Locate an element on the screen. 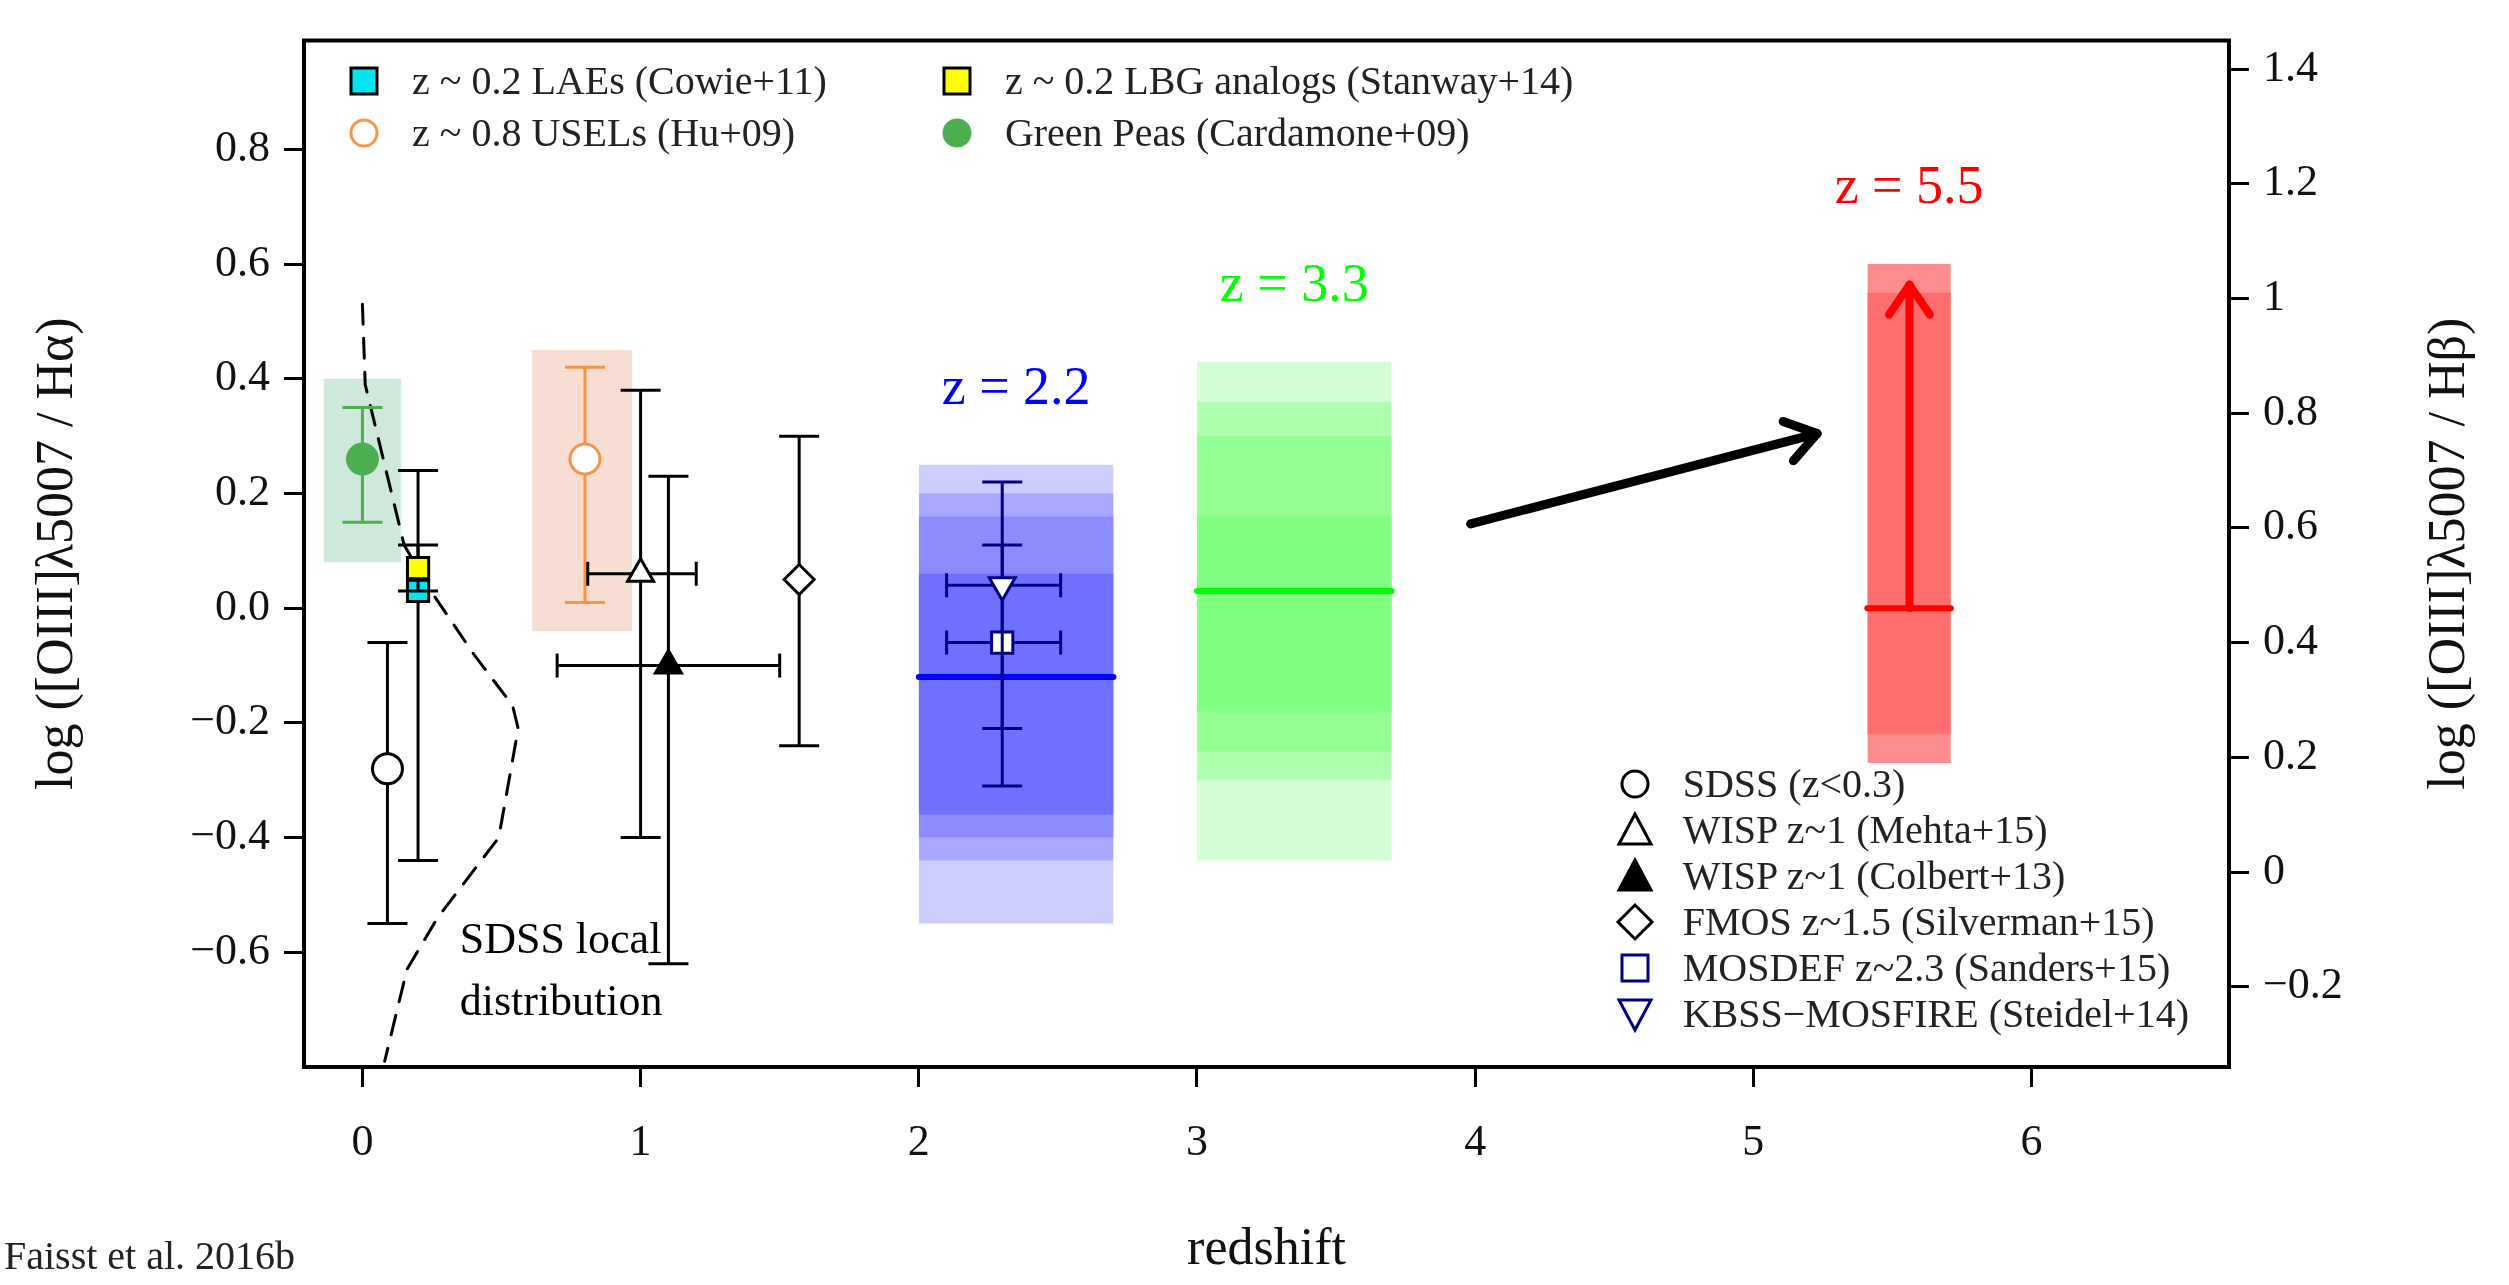 This screenshot has width=2509, height=1285. y-tick-label: 0.2 is located at coordinates (242, 491).